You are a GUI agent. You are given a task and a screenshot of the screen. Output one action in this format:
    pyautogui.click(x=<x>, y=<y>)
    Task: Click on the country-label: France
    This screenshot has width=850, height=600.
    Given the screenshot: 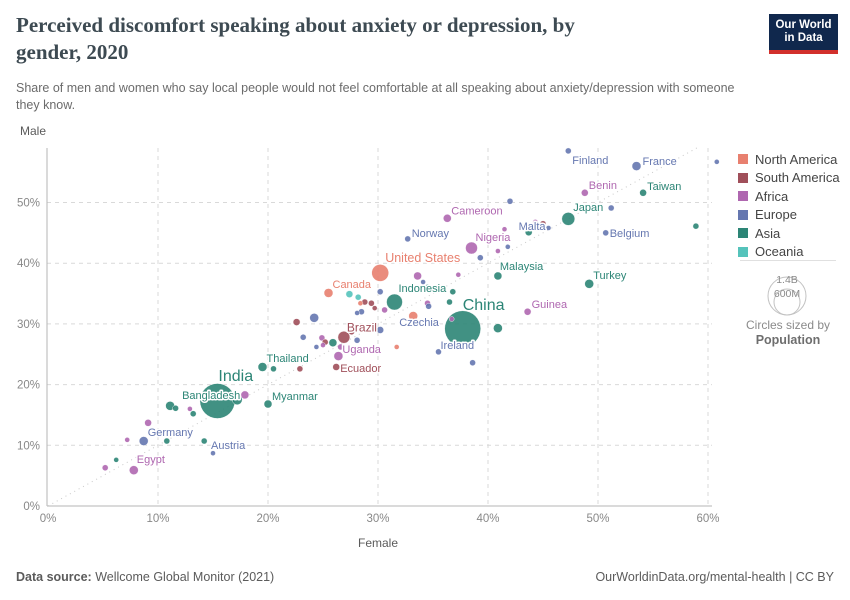 What is the action you would take?
    pyautogui.click(x=660, y=162)
    